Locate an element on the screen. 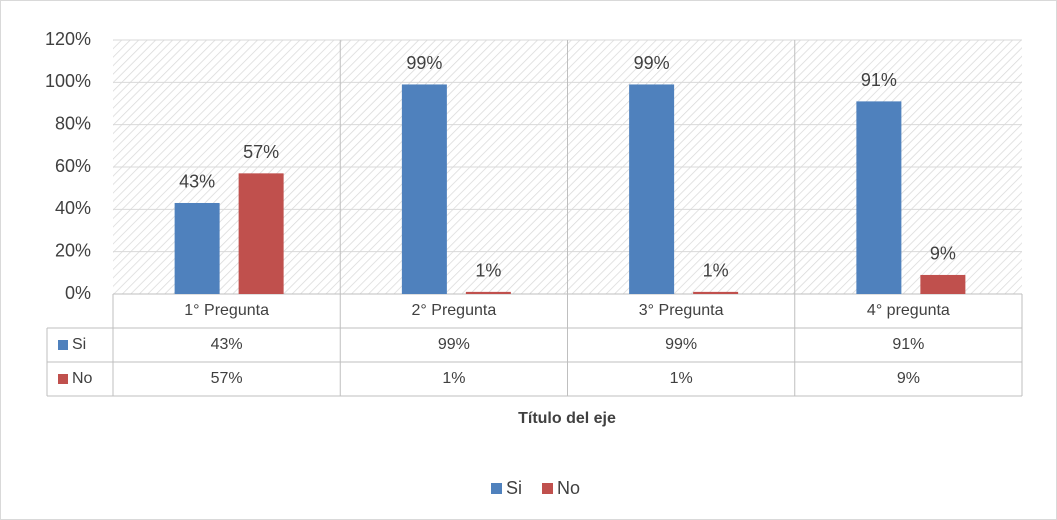  data-label: 9% is located at coordinates (943, 254).